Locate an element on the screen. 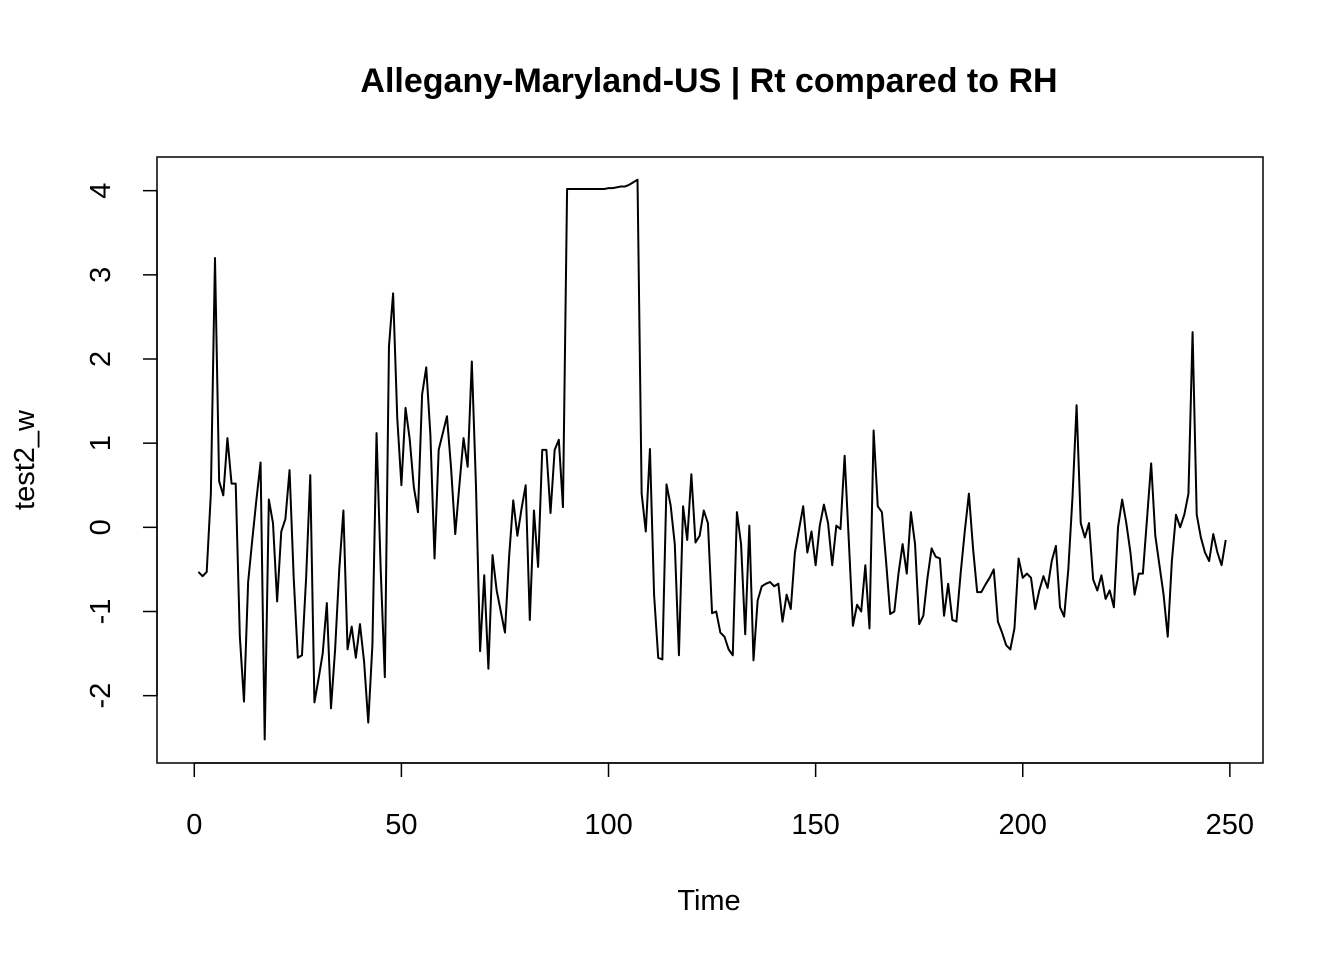 The height and width of the screenshot is (965, 1344). y-tick-label: 4 is located at coordinates (101, 191).